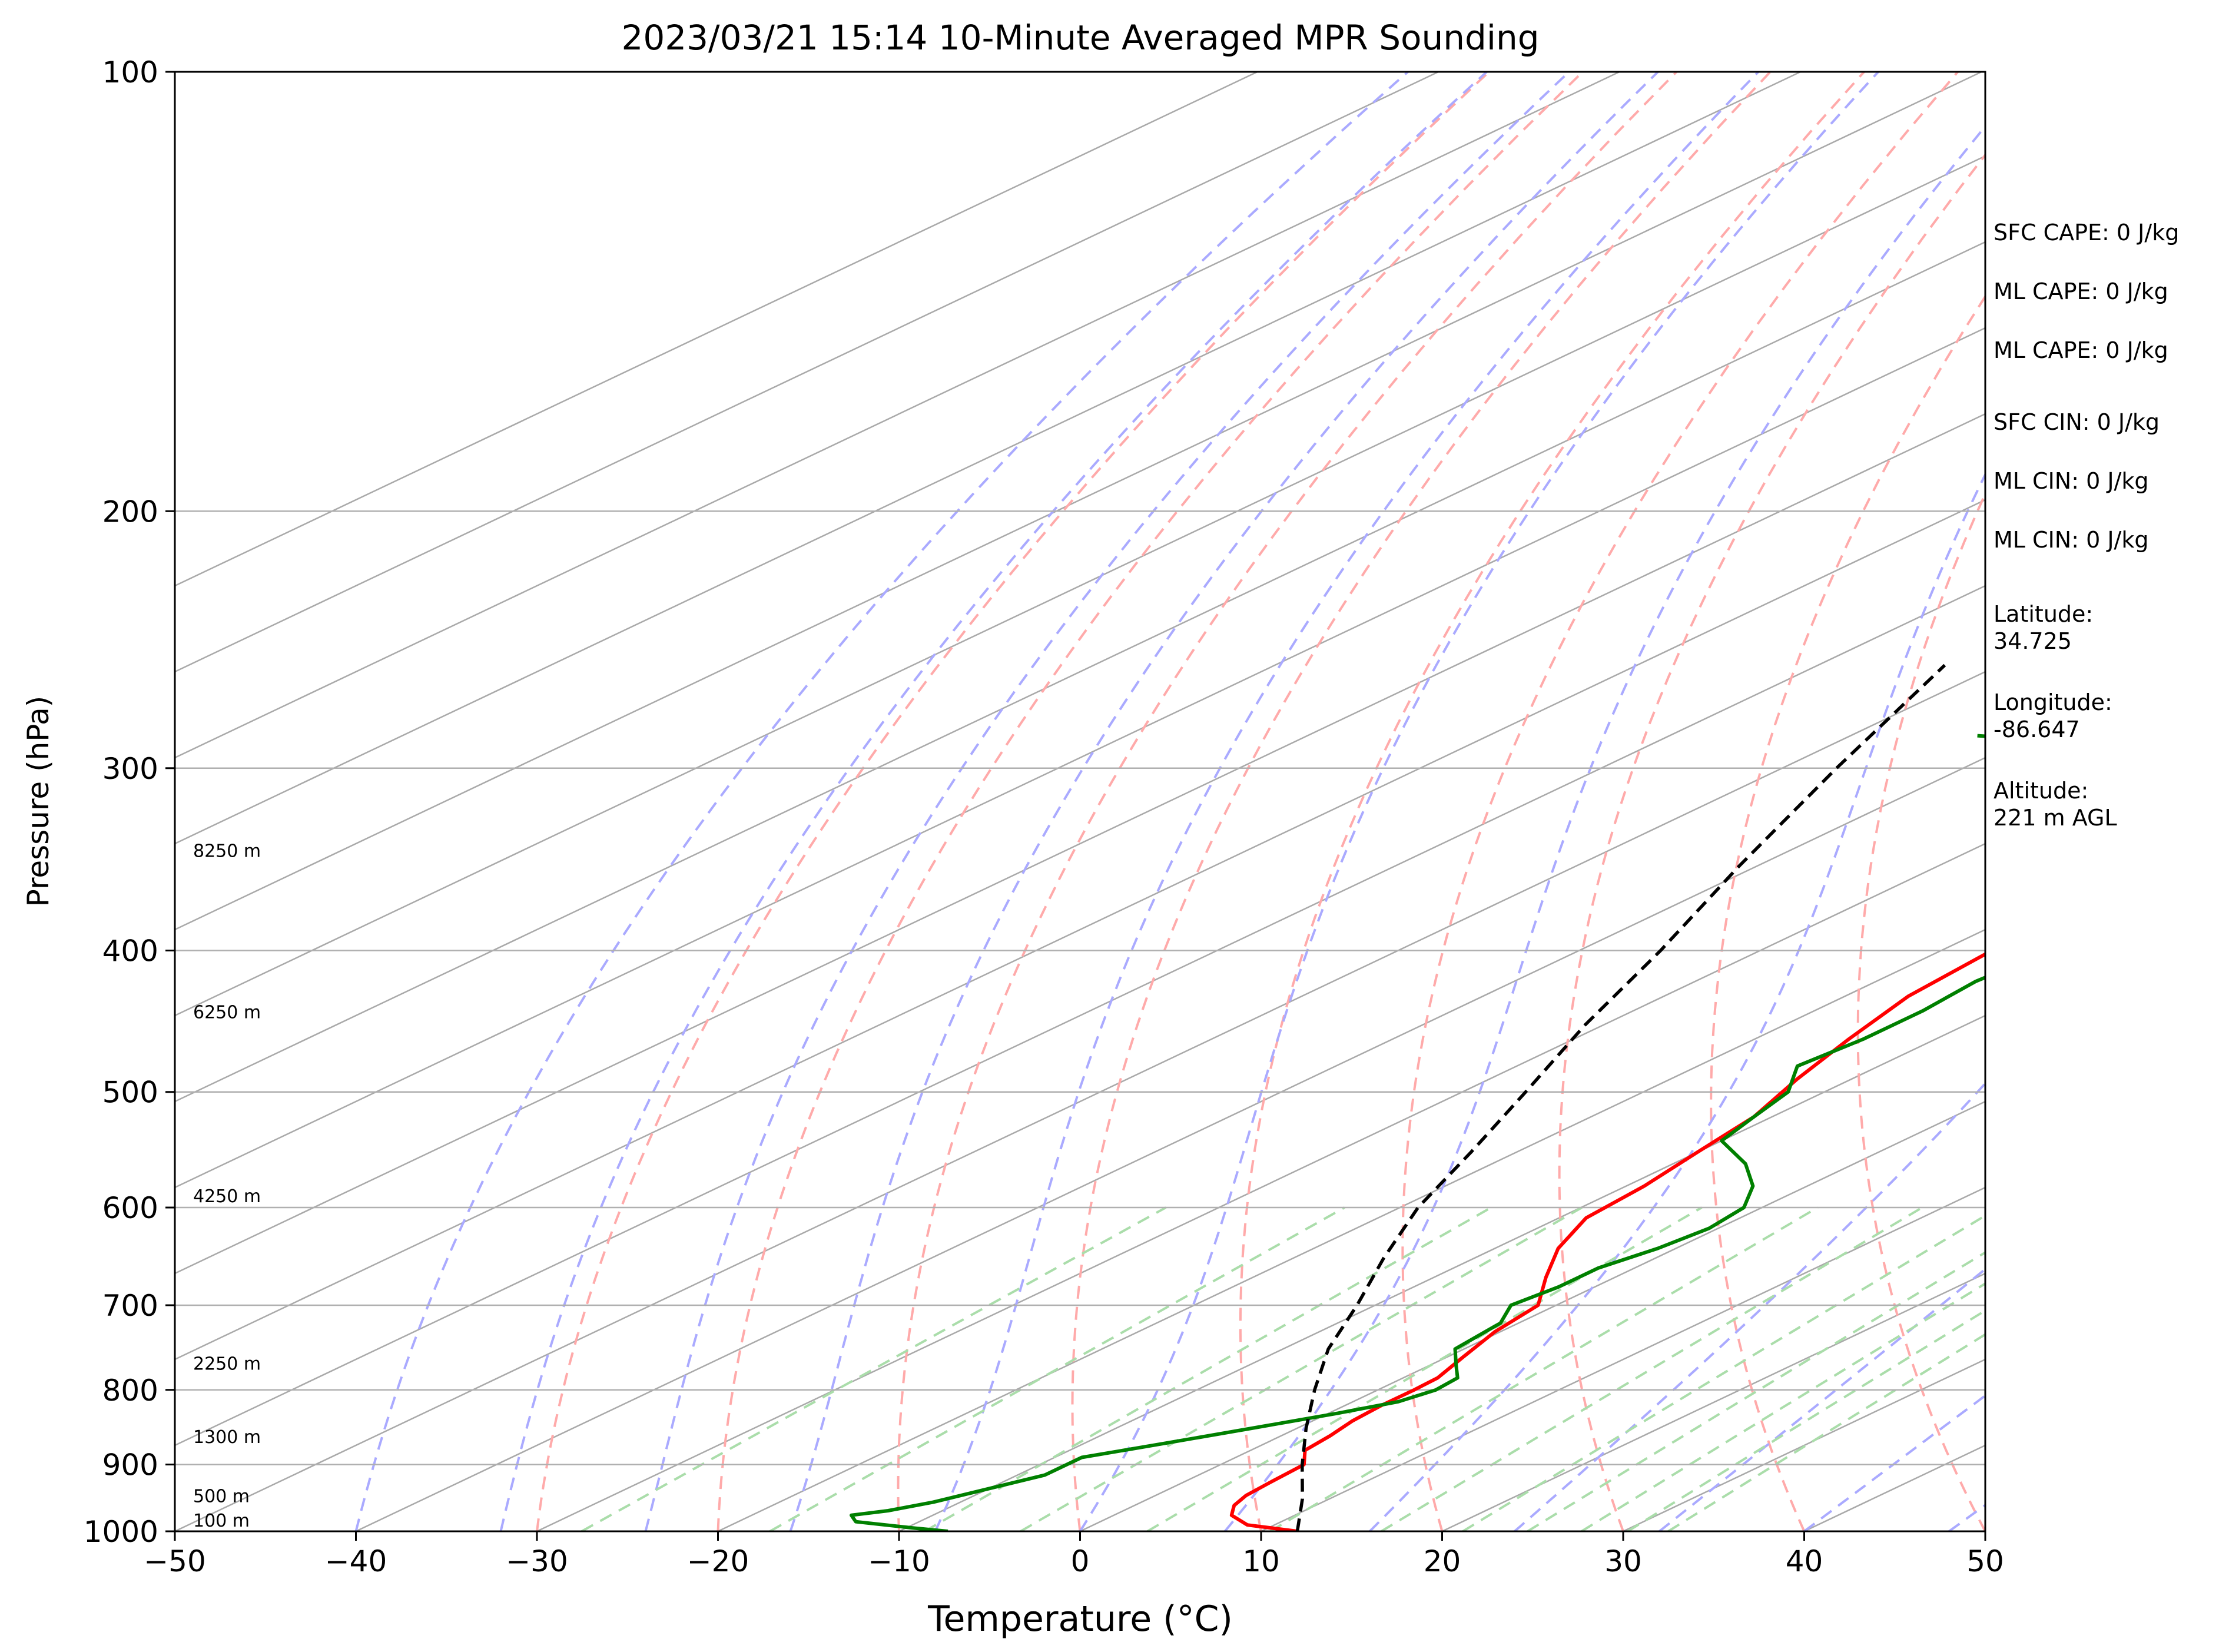 The height and width of the screenshot is (1652, 2229). I want to click on height-label: 1300 m, so click(227, 1437).